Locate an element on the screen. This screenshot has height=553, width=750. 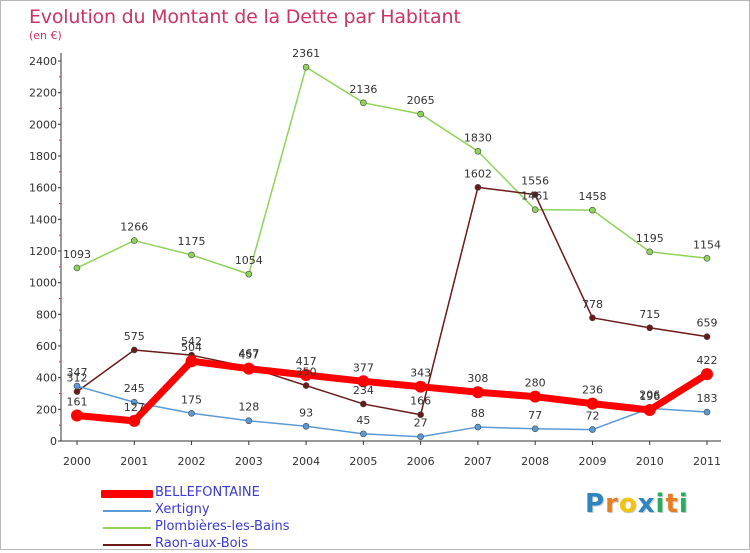
data-label-plombieres: 2361 is located at coordinates (306, 53).